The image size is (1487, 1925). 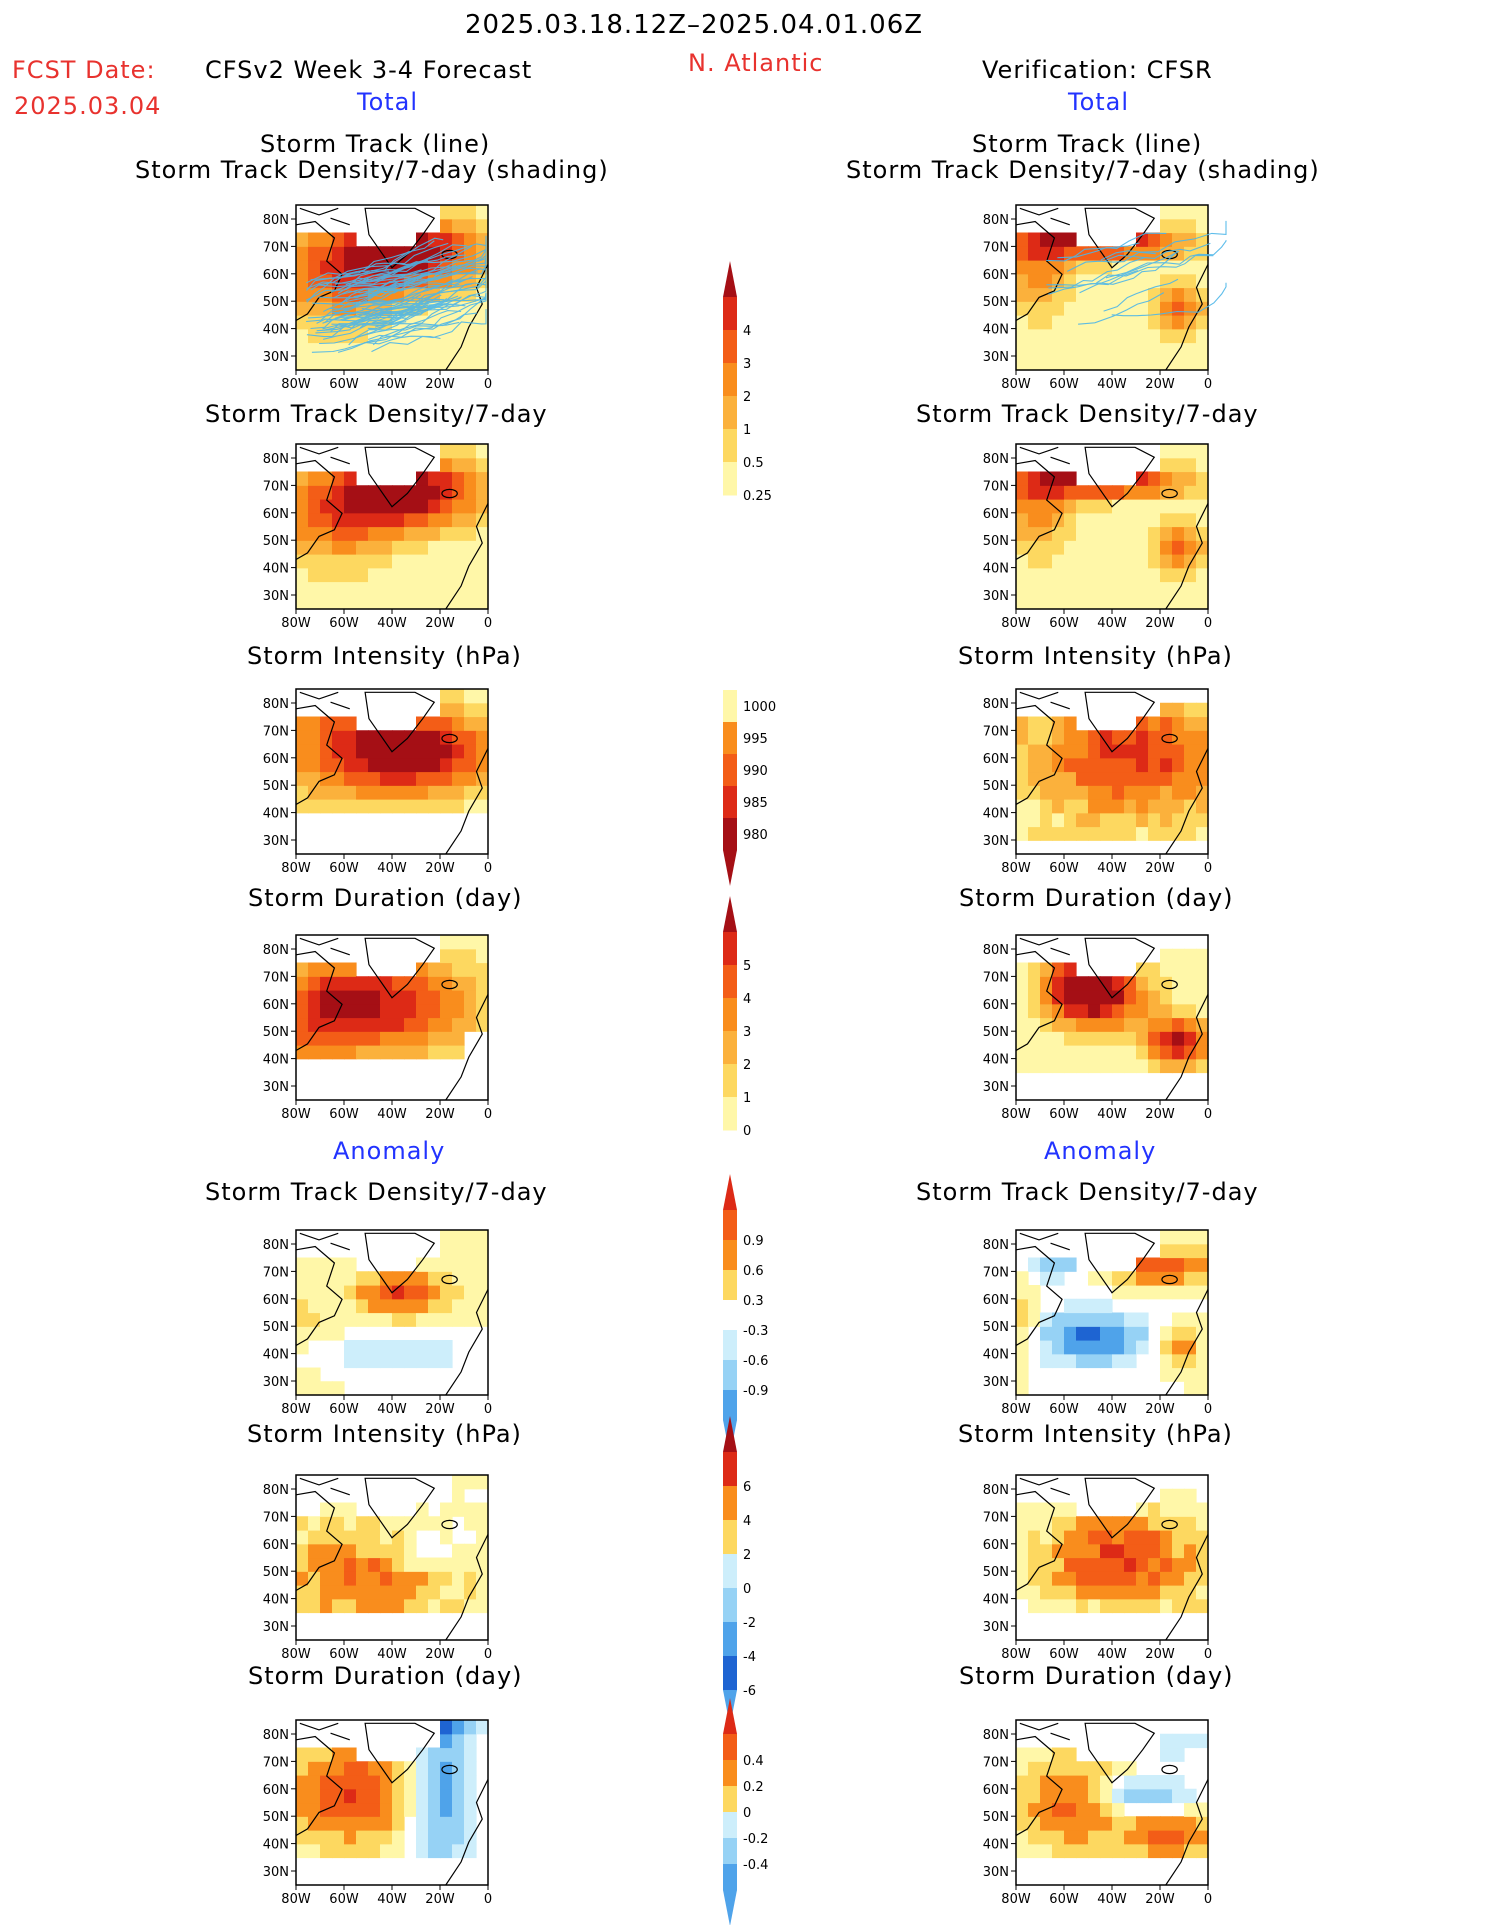 What do you see at coordinates (84, 70) in the screenshot?
I see `fcst-date-label: FCST Date:` at bounding box center [84, 70].